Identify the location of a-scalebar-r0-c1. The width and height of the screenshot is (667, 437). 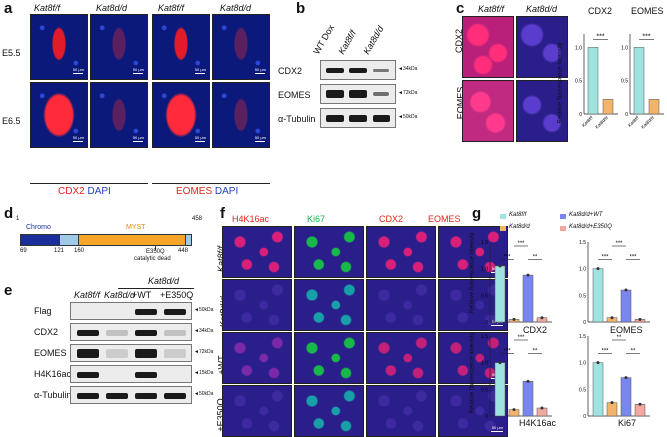
(138, 73).